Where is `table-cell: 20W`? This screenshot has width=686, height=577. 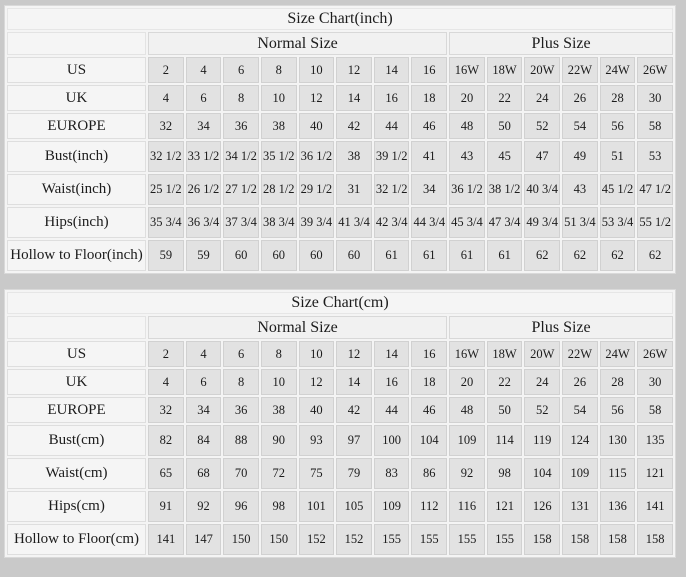
table-cell: 20W is located at coordinates (542, 70).